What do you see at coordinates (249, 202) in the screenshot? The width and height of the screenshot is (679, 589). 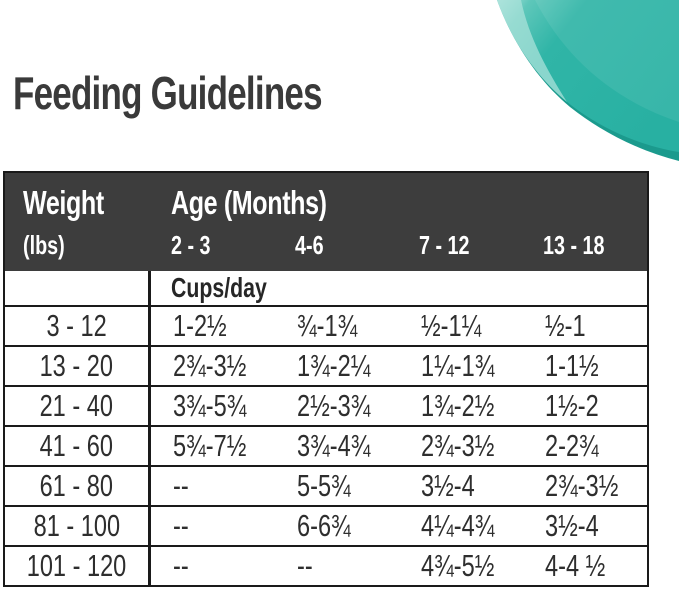 I see `age-group-header: Age (Months)` at bounding box center [249, 202].